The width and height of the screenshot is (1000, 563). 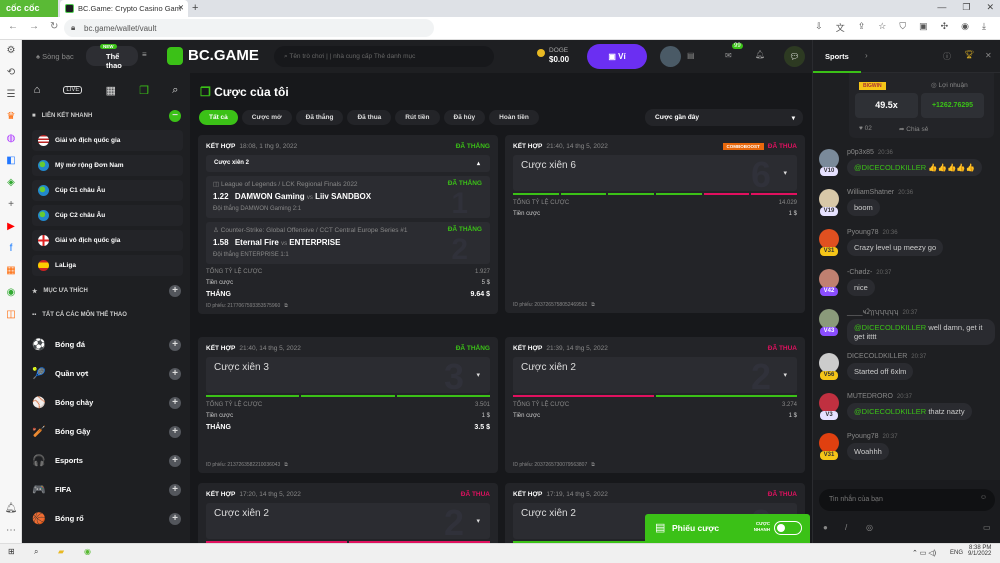 What do you see at coordinates (11, 314) in the screenshot?
I see `app-icon-2: ◫` at bounding box center [11, 314].